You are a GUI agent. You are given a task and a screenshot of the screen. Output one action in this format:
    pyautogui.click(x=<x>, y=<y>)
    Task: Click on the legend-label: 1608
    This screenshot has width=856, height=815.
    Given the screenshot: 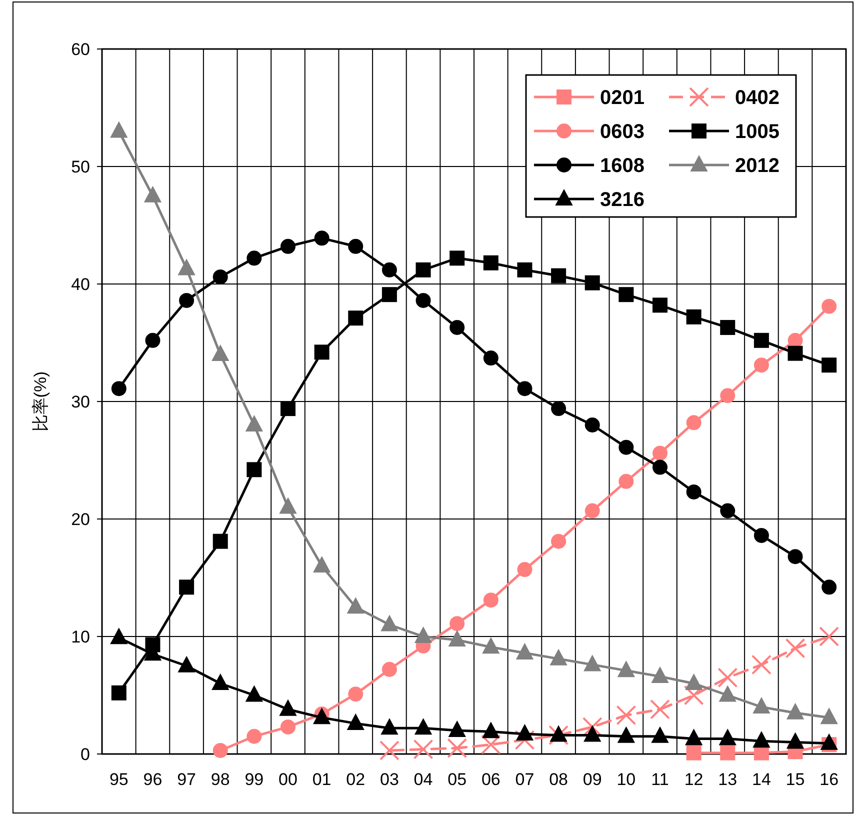 What is the action you would take?
    pyautogui.click(x=622, y=166)
    